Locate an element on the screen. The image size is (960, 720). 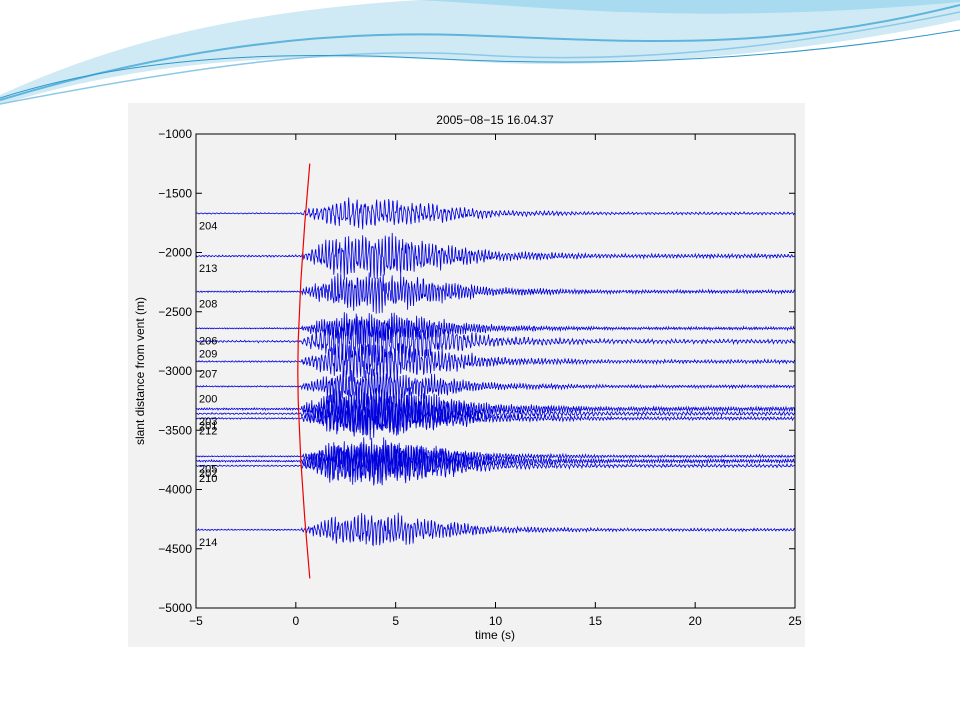
wave-decoration is located at coordinates (480, 52).